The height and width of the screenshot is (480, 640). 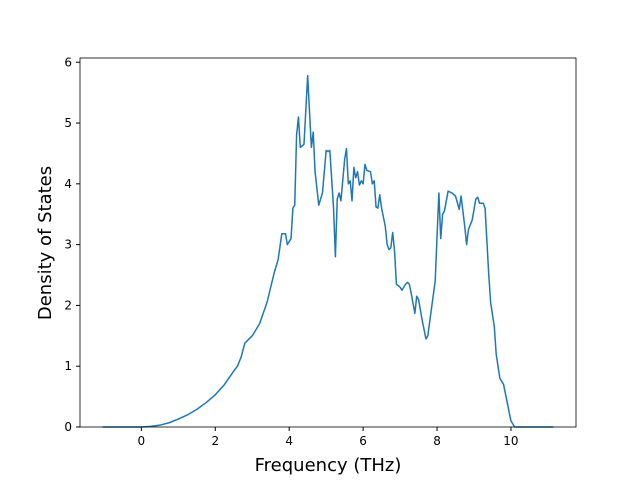 I want to click on y-tick-label: 2, so click(x=68, y=305).